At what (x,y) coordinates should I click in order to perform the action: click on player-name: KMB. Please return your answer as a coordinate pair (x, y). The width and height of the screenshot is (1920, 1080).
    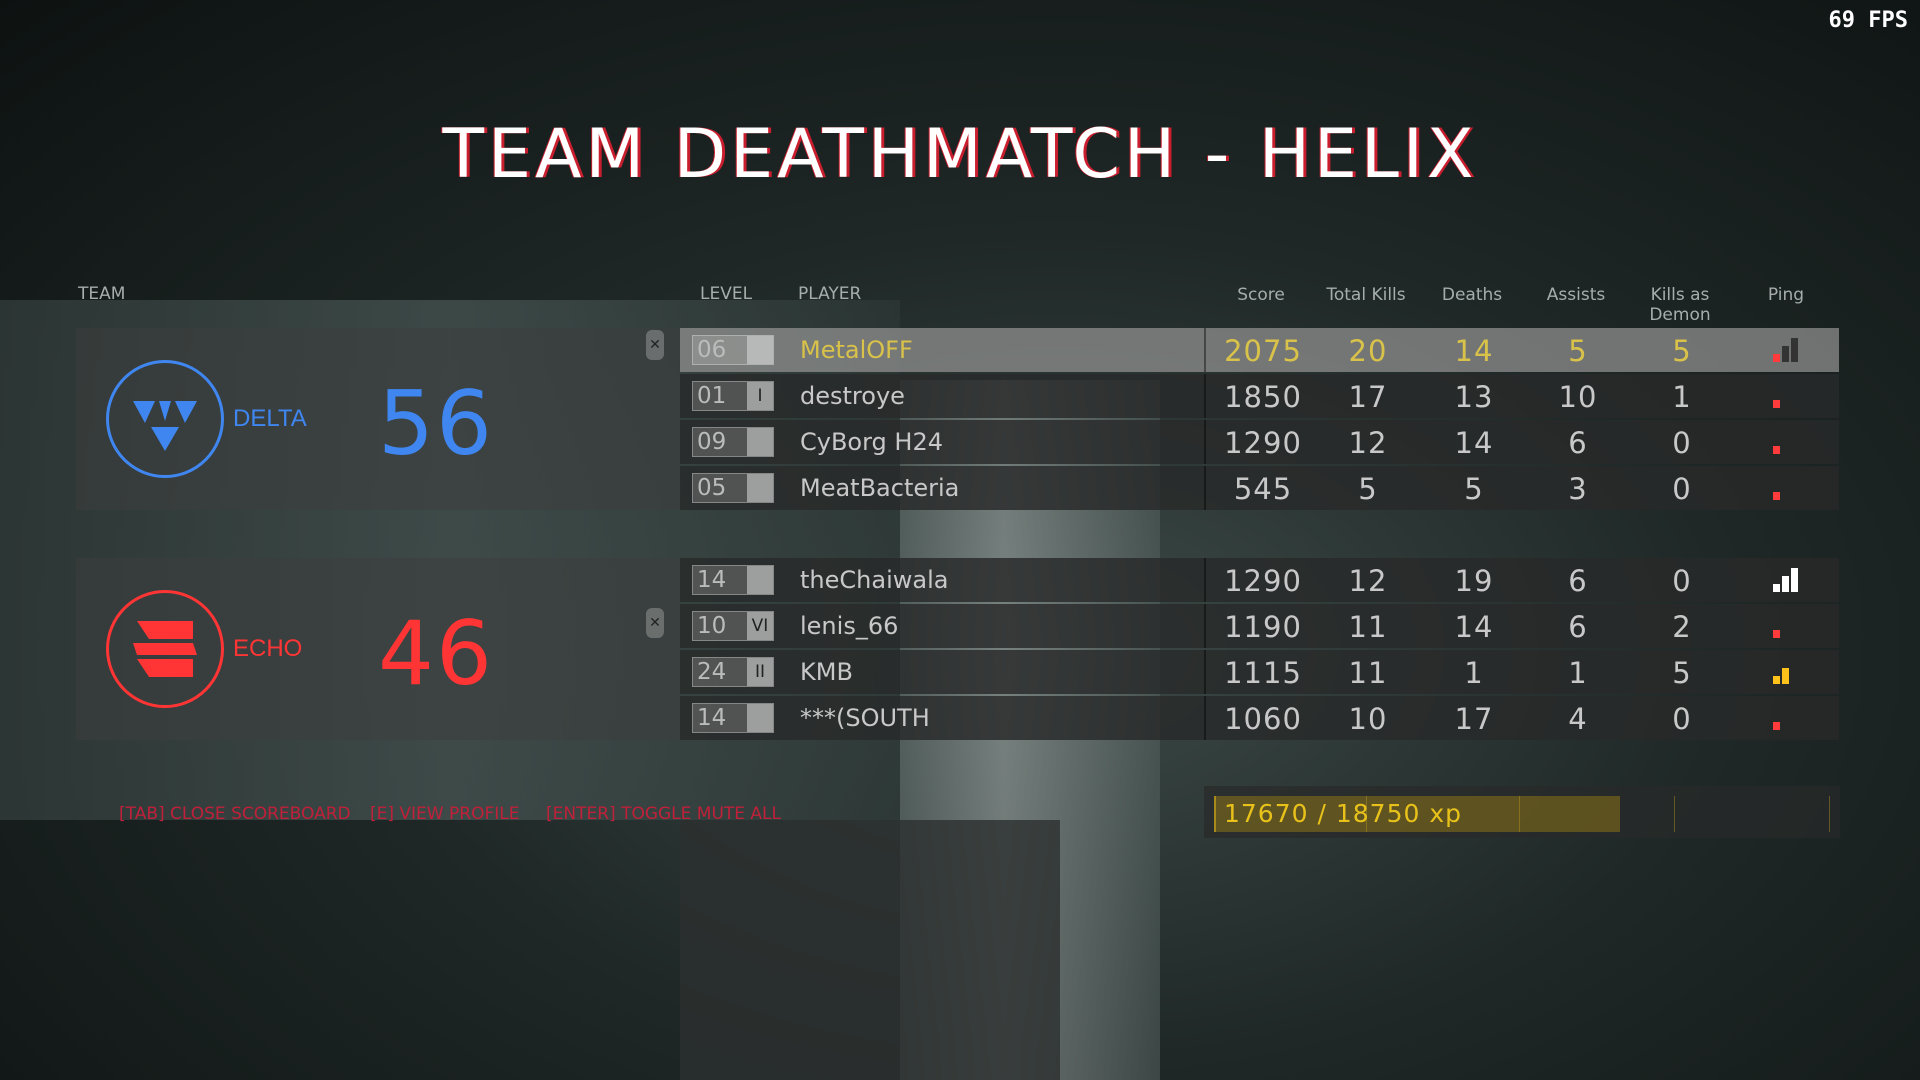
    Looking at the image, I should click on (826, 672).